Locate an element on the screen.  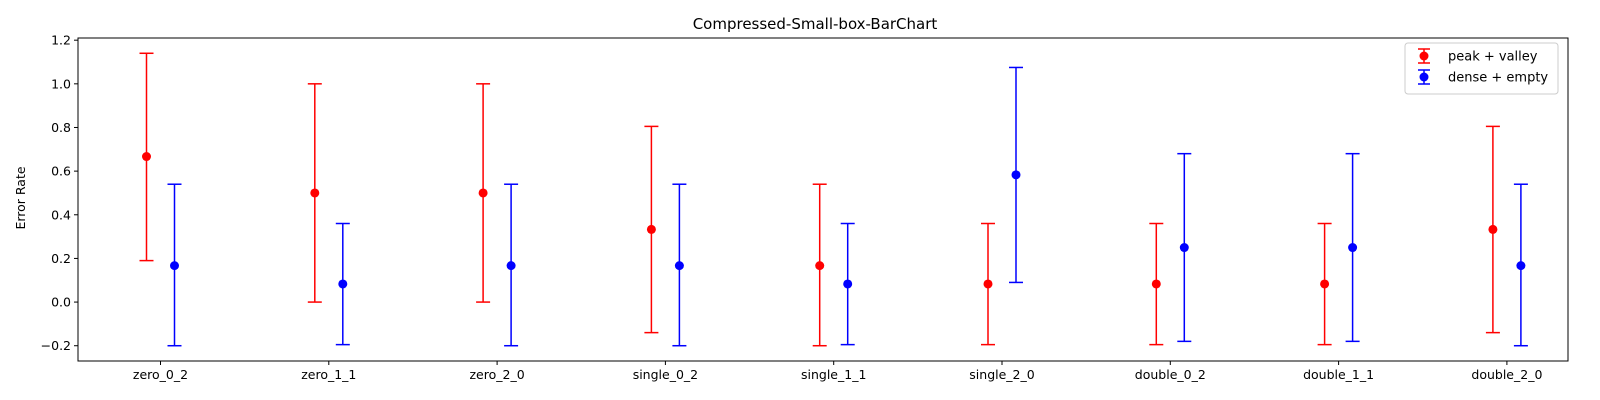
x-tick-label: double_1_1 is located at coordinates (1338, 374).